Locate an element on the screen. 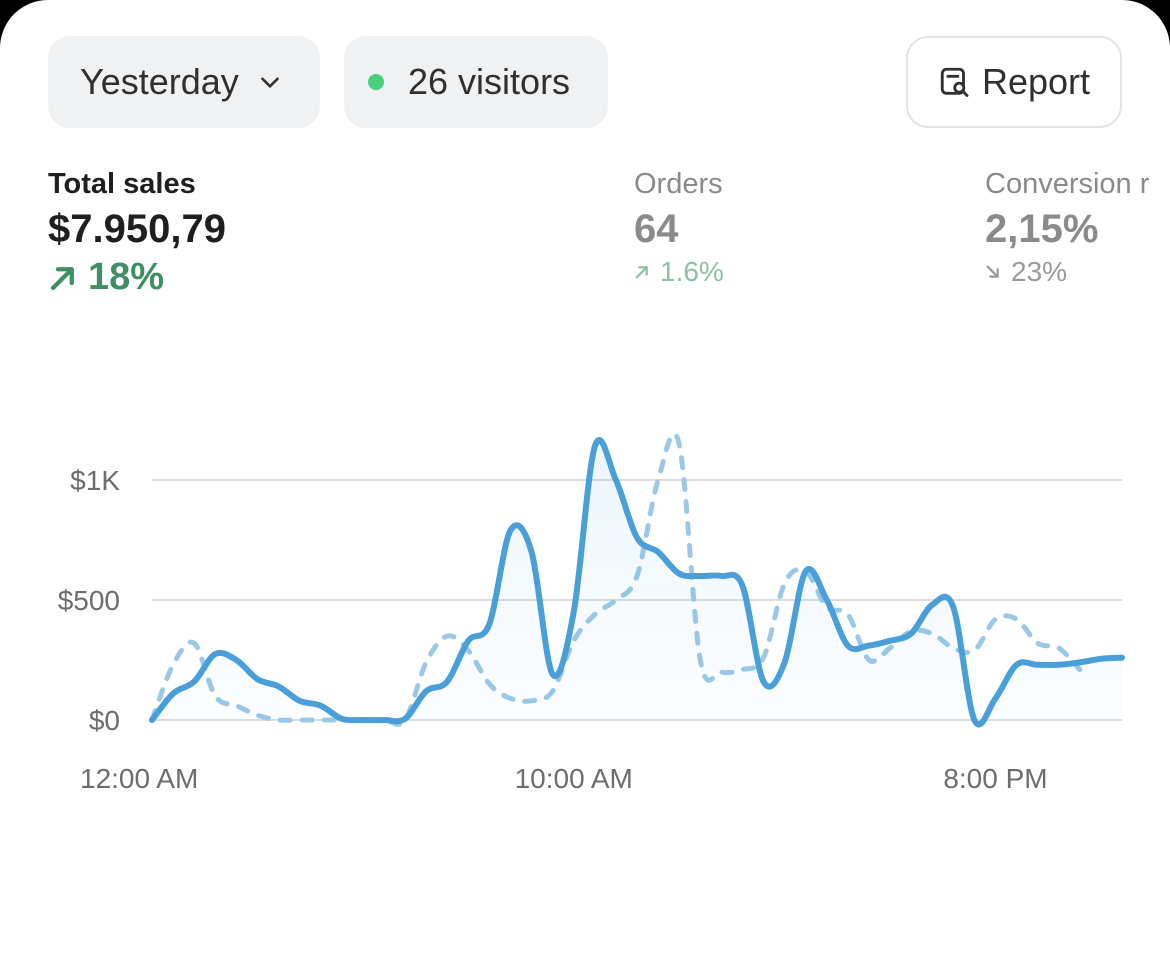  metric-value: 64 is located at coordinates (656, 229).